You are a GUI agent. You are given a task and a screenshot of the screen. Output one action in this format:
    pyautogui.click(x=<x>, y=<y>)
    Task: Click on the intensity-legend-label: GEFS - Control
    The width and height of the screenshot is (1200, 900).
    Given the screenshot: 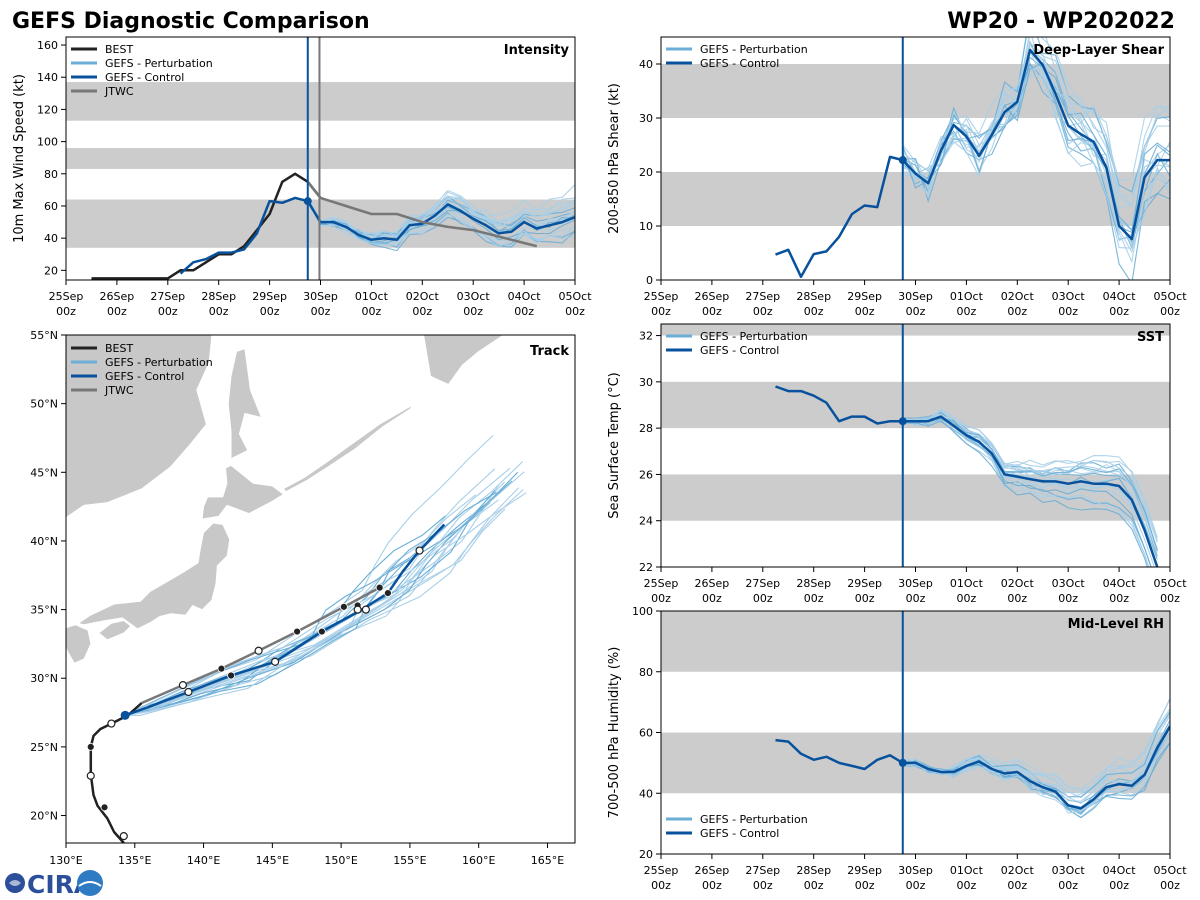 What is the action you would take?
    pyautogui.click(x=144, y=77)
    